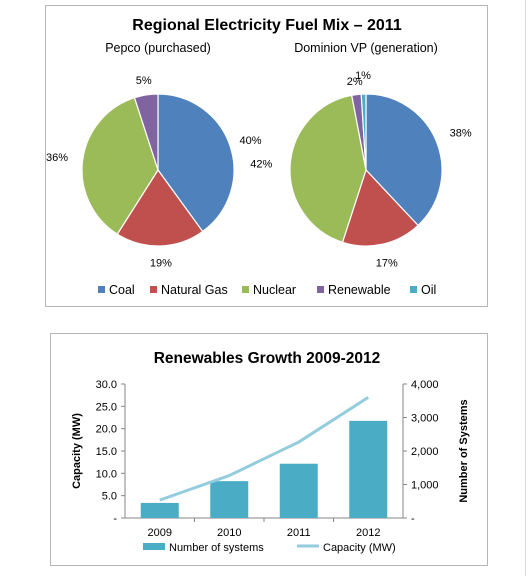 Image resolution: width=528 pixels, height=576 pixels. Describe the element at coordinates (461, 134) in the screenshot. I see `pie-label-dominion-vp-generation-coal: 38%` at that location.